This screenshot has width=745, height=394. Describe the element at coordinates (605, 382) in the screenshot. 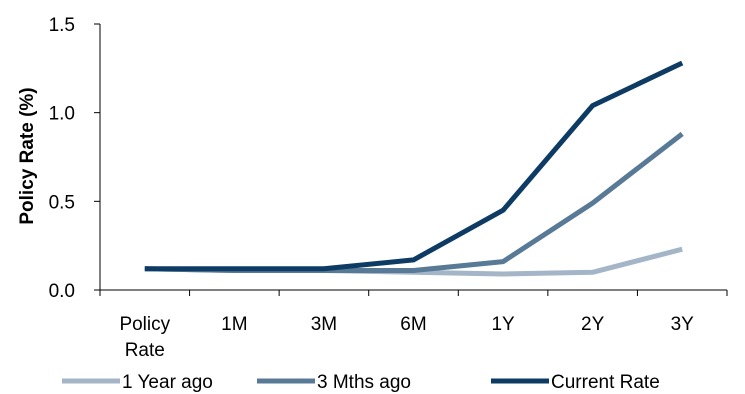

I see `legend-label: Current Rate` at that location.